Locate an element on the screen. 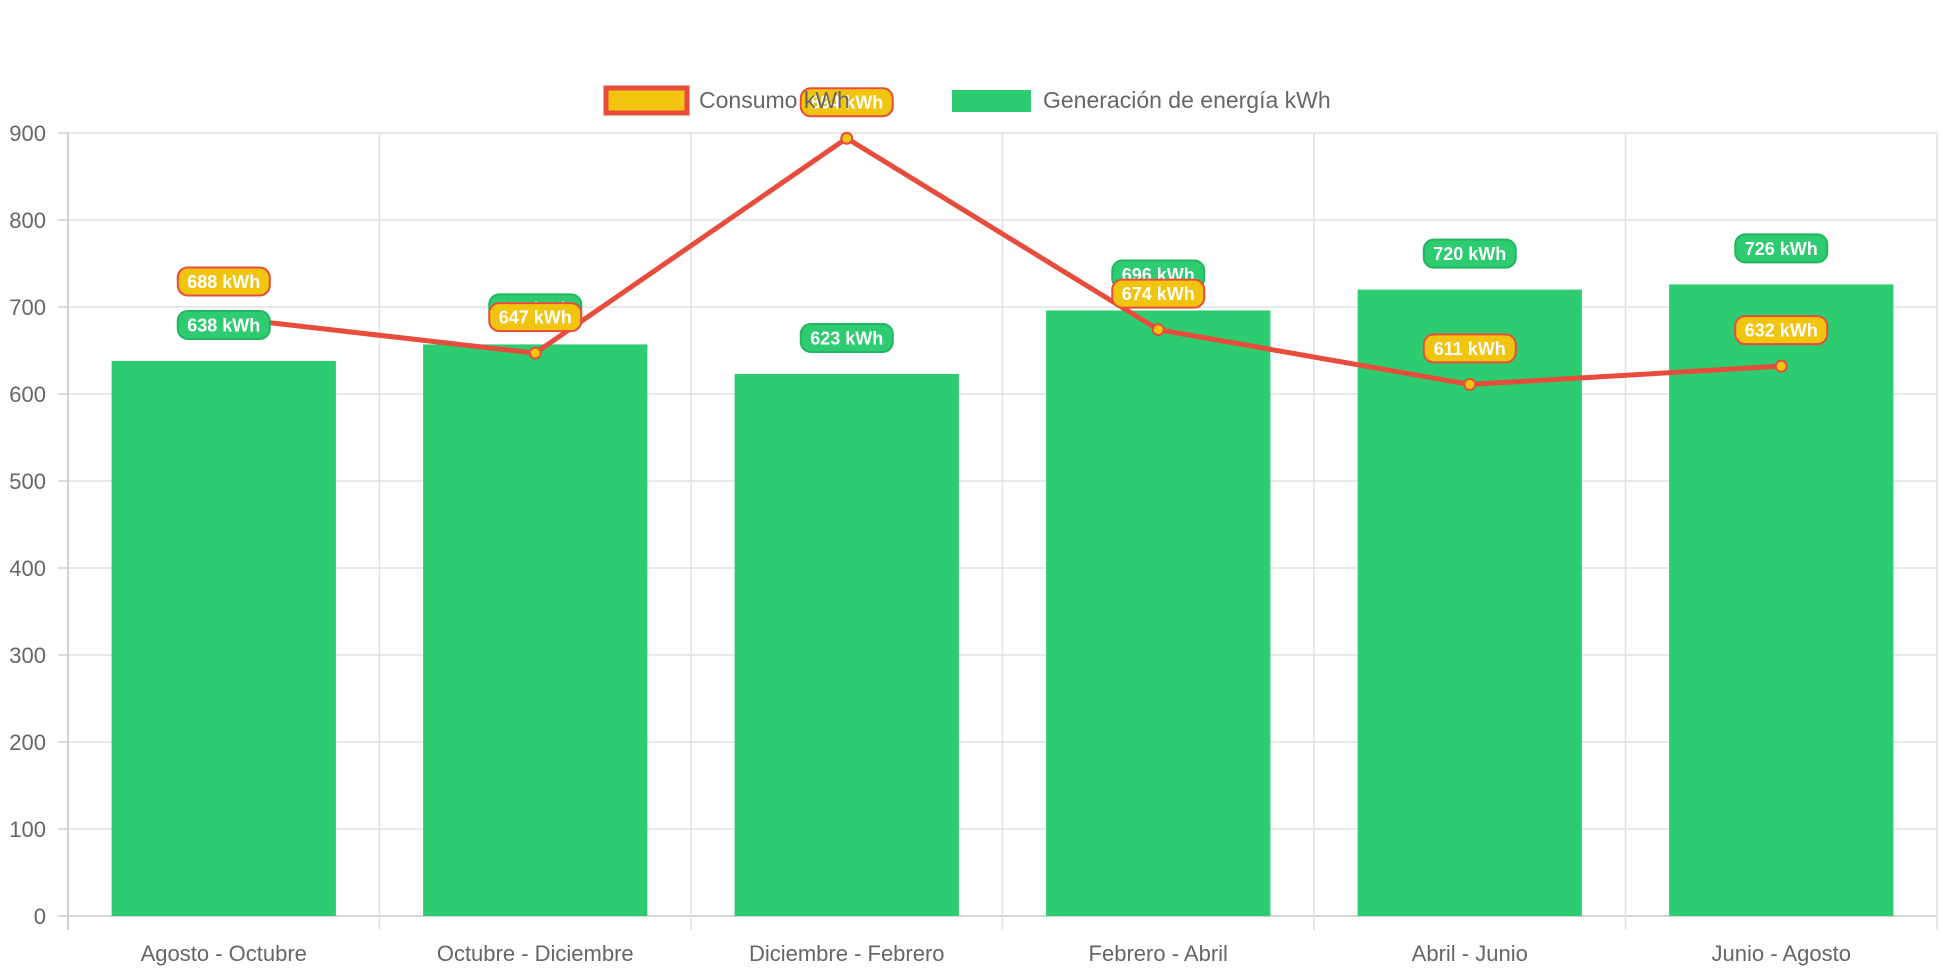 This screenshot has width=1942, height=975. point-value-label: 647 kWh is located at coordinates (535, 317).